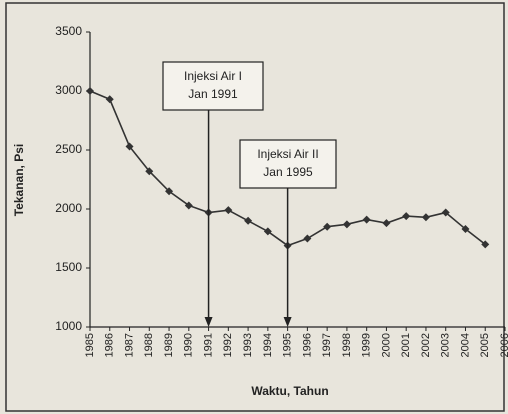 Image resolution: width=508 pixels, height=414 pixels. I want to click on x-tick-label: 2001, so click(406, 345).